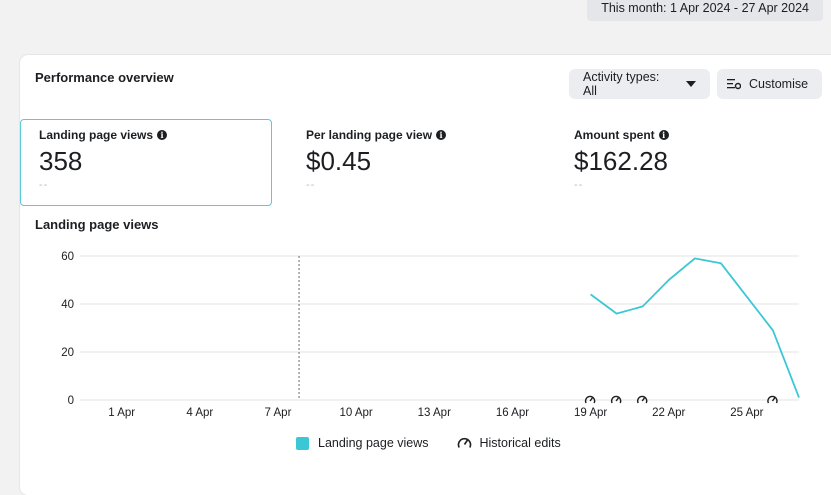 This screenshot has height=495, width=831. I want to click on x-tick-label: 19 Apr, so click(590, 413).